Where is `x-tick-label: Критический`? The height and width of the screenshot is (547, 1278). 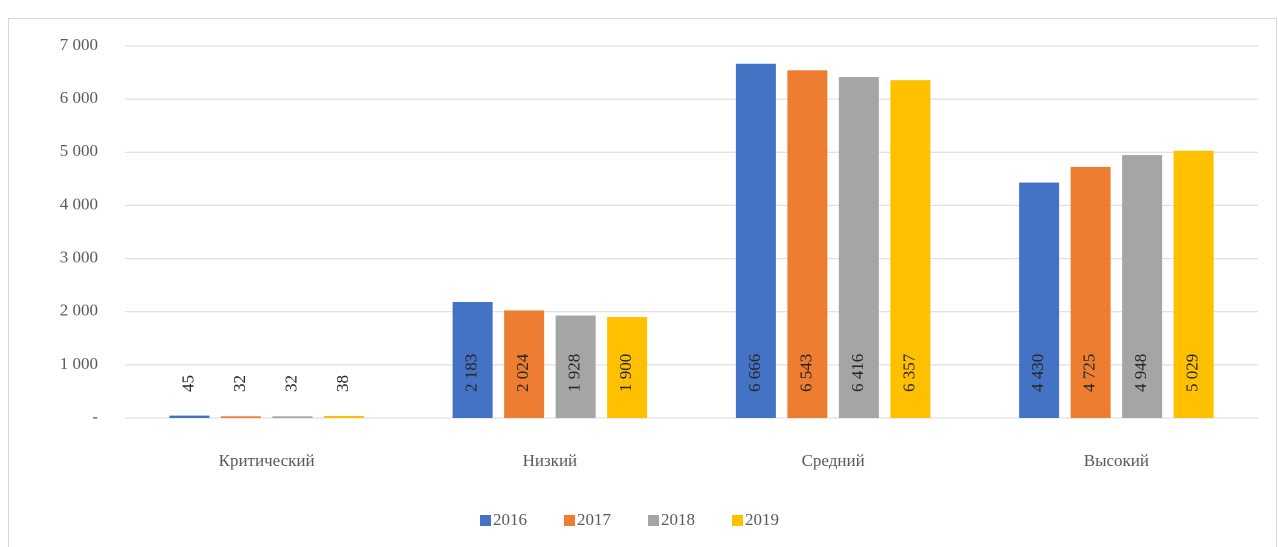 x-tick-label: Критический is located at coordinates (267, 460).